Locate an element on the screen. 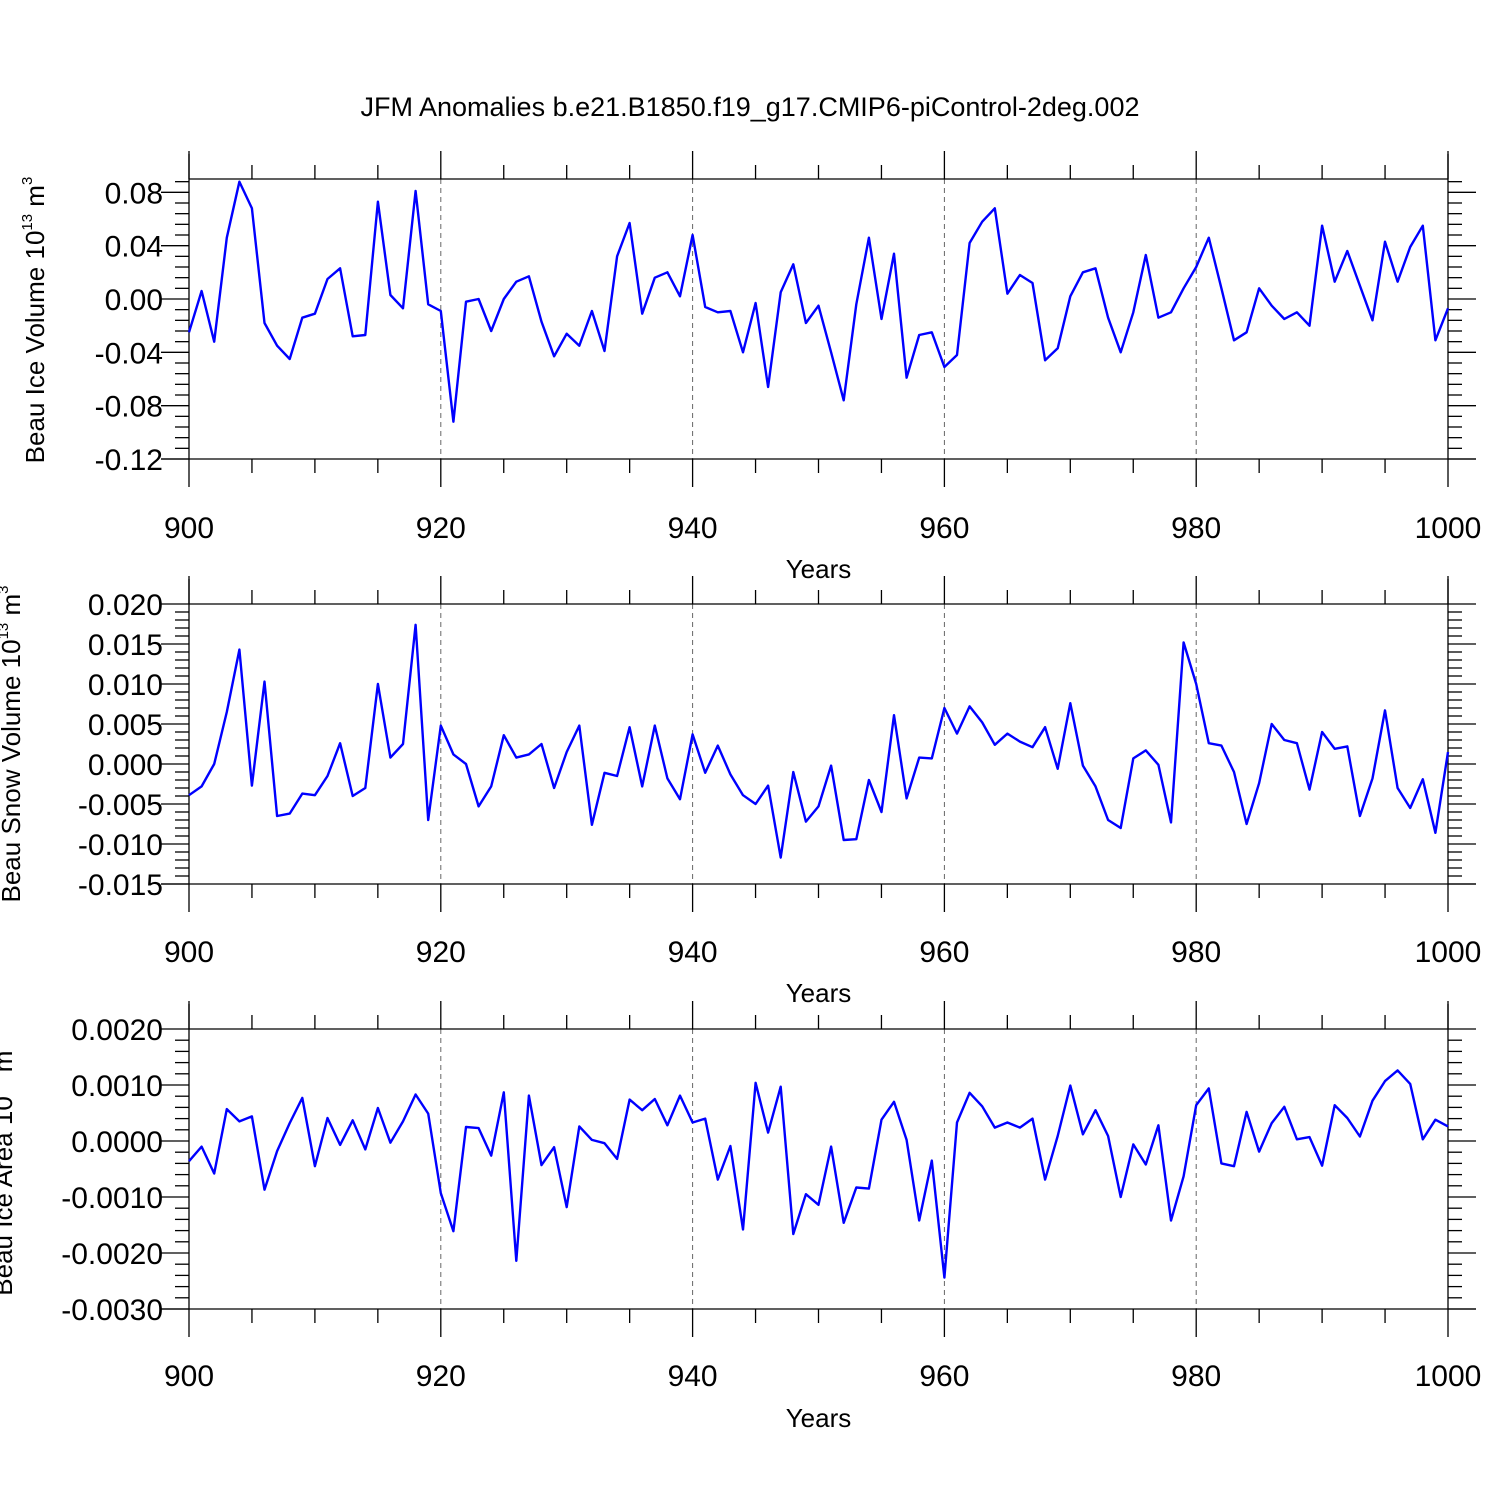 The width and height of the screenshot is (1500, 1500). y-tick-label: 0.005 is located at coordinates (125, 725).